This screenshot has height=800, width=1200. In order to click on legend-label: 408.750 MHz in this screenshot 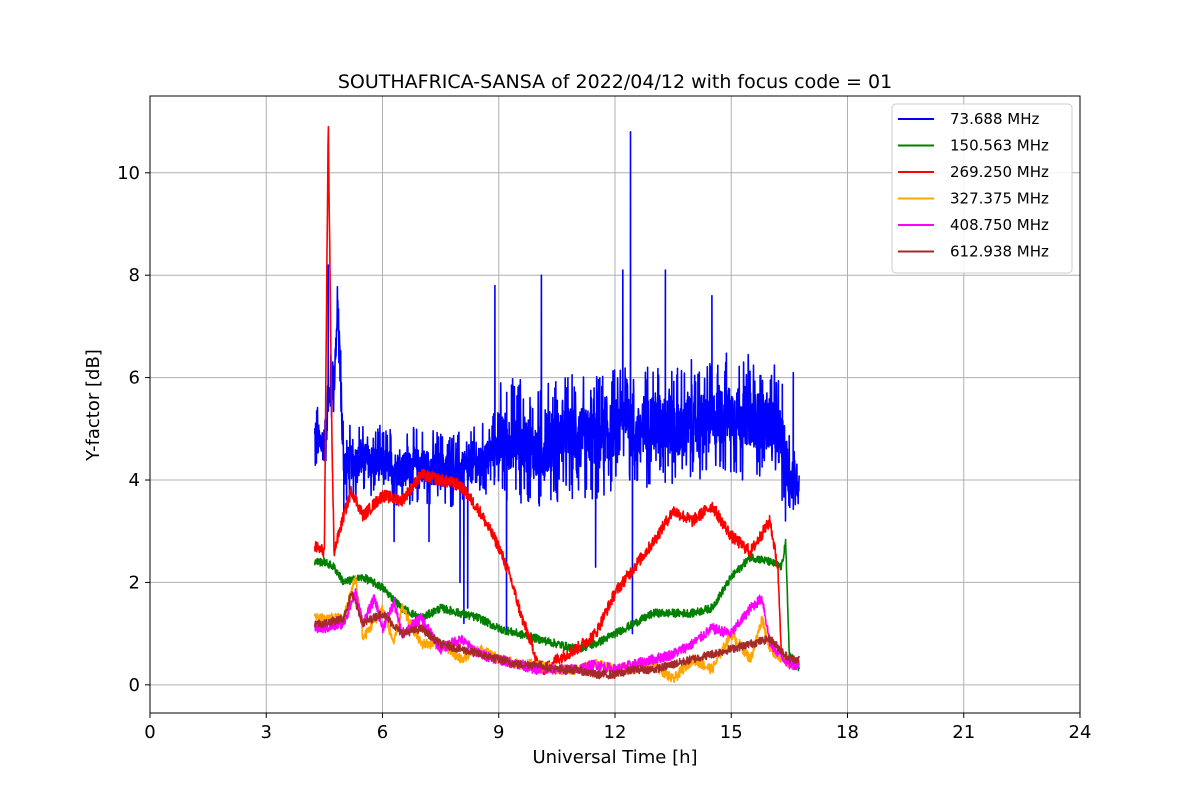, I will do `click(999, 225)`.